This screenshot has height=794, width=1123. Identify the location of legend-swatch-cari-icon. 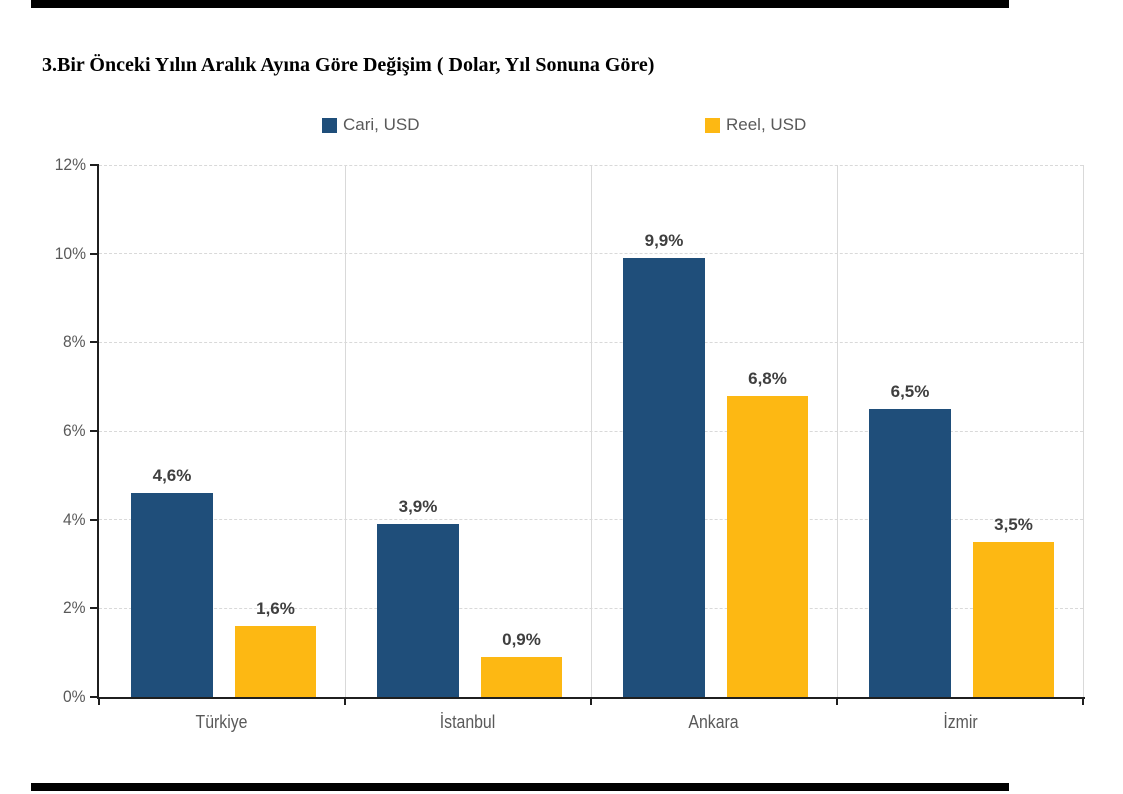
(329, 125).